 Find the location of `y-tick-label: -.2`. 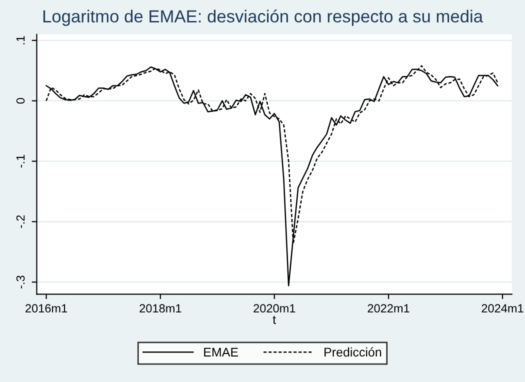

y-tick-label: -.2 is located at coordinates (20, 221).